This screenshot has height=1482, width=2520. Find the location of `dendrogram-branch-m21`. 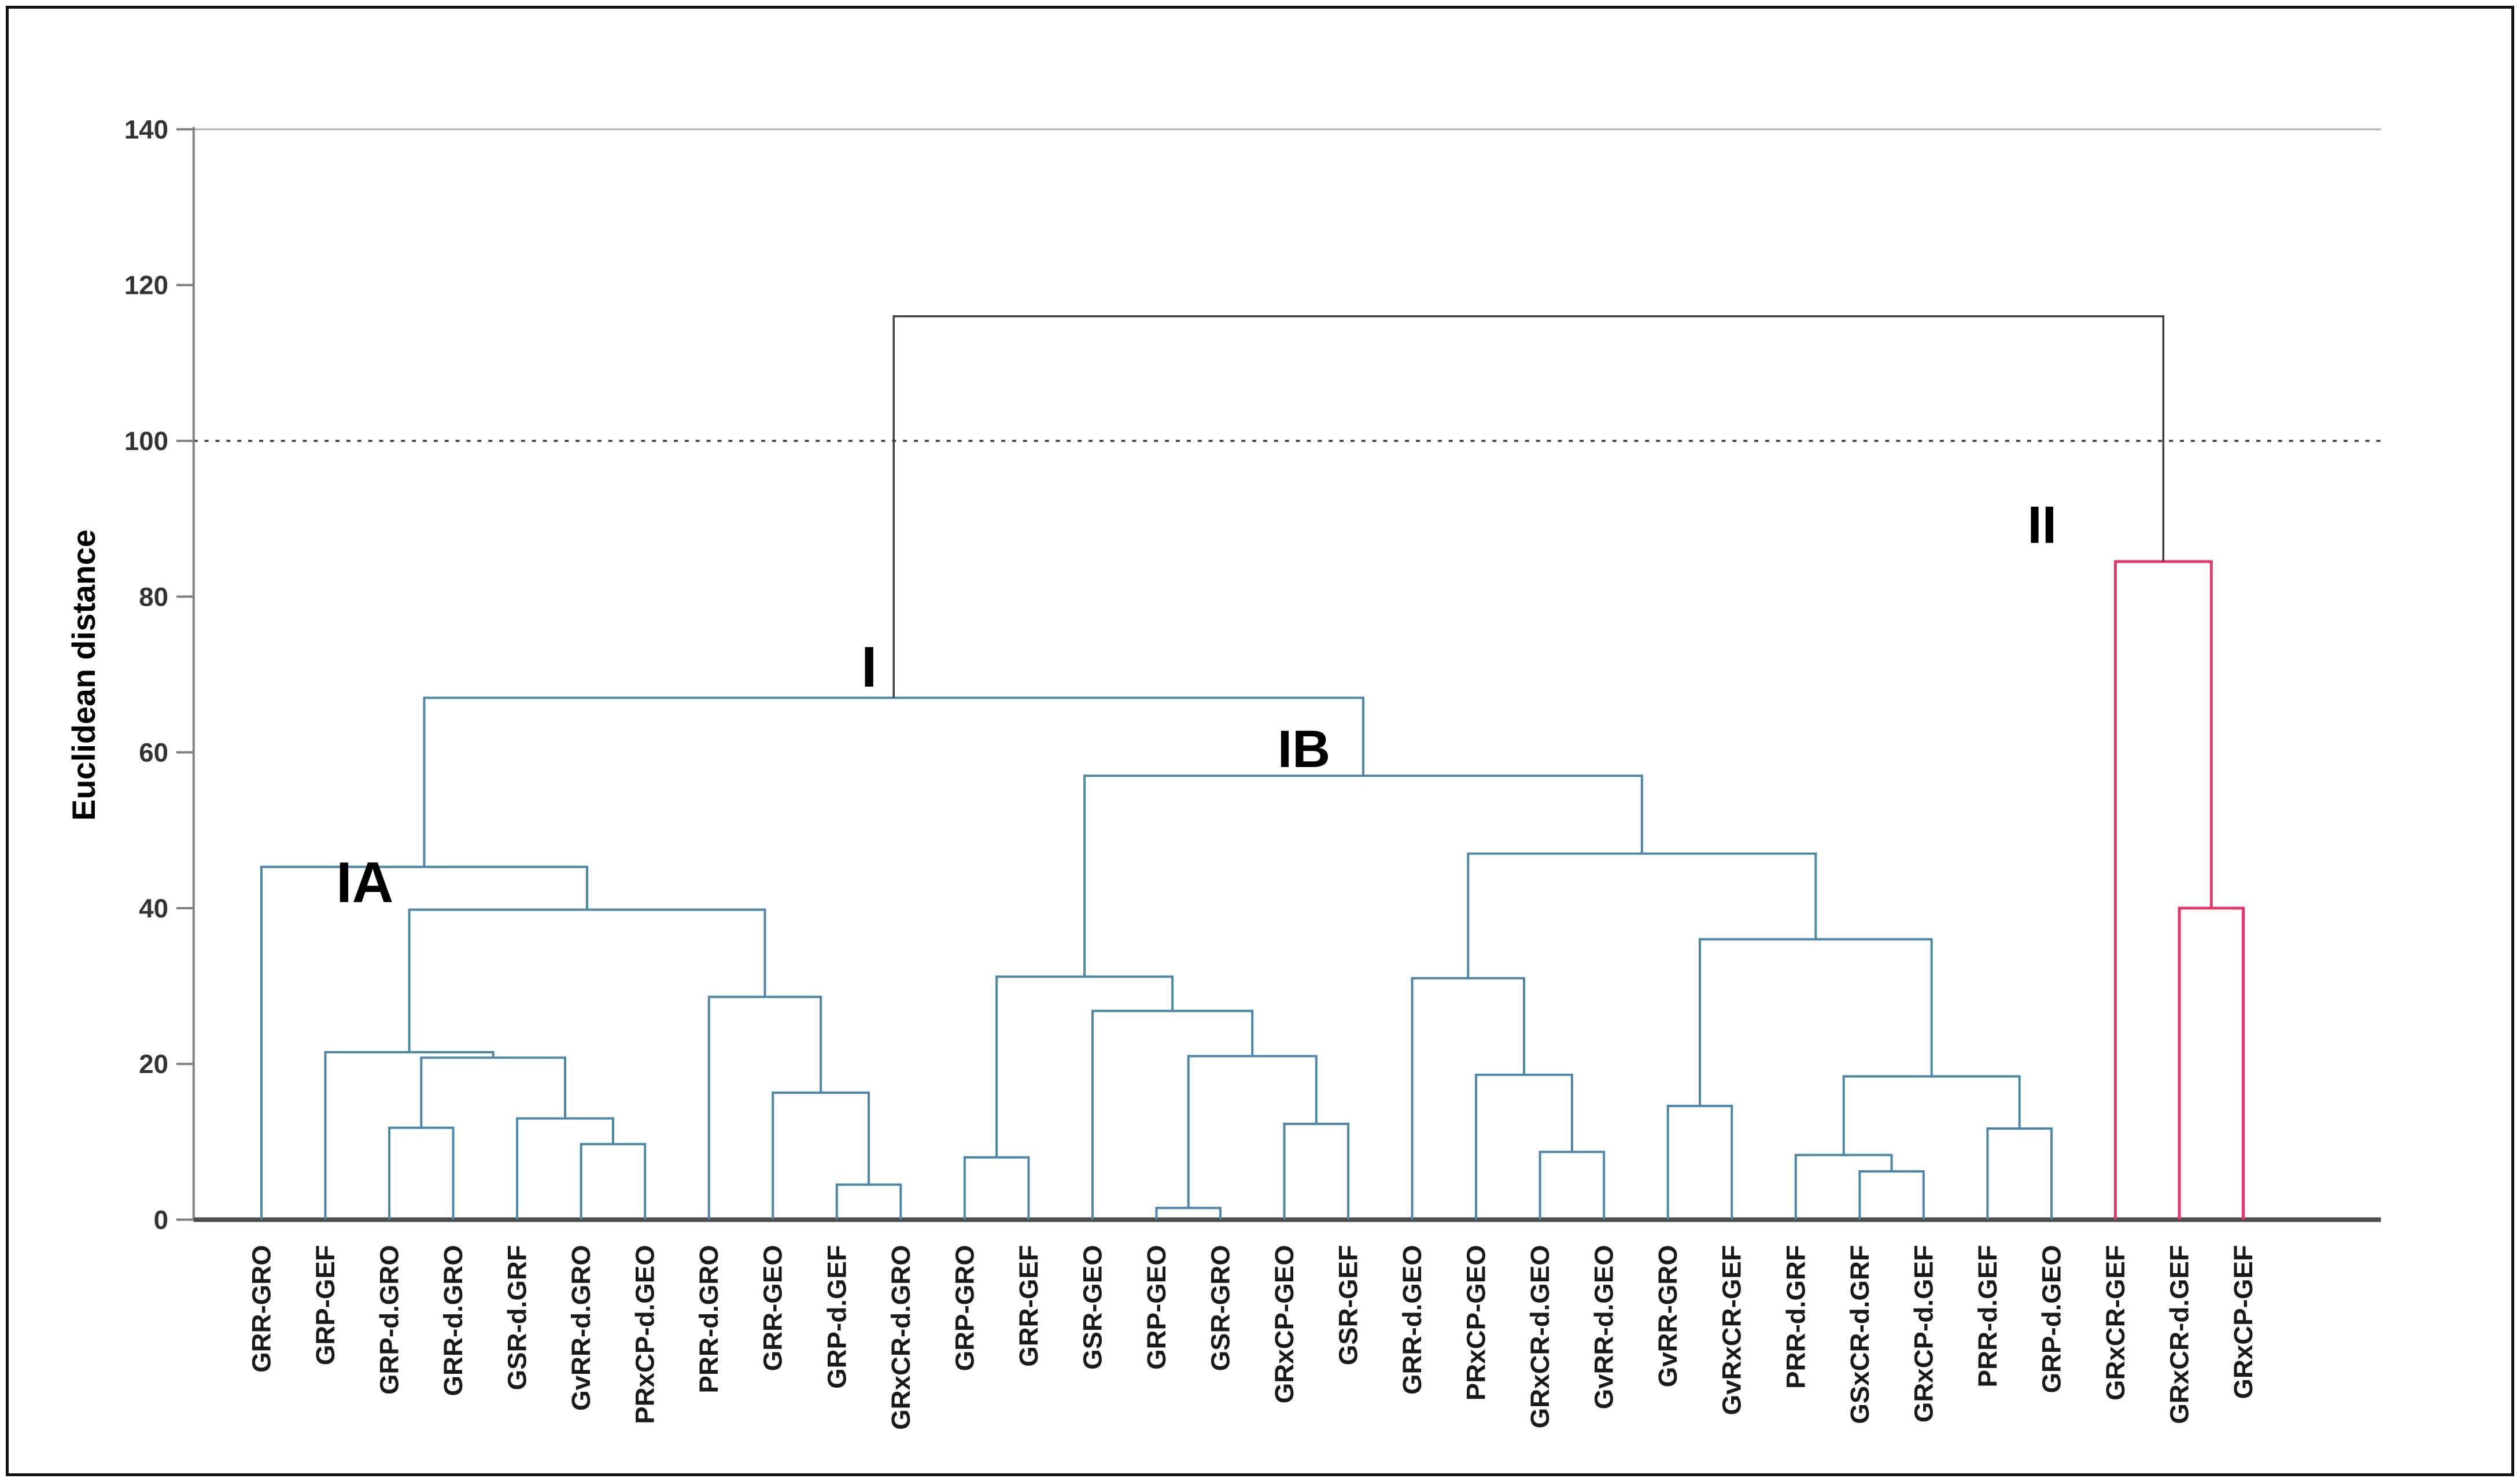

dendrogram-branch-m21 is located at coordinates (1844, 1186).